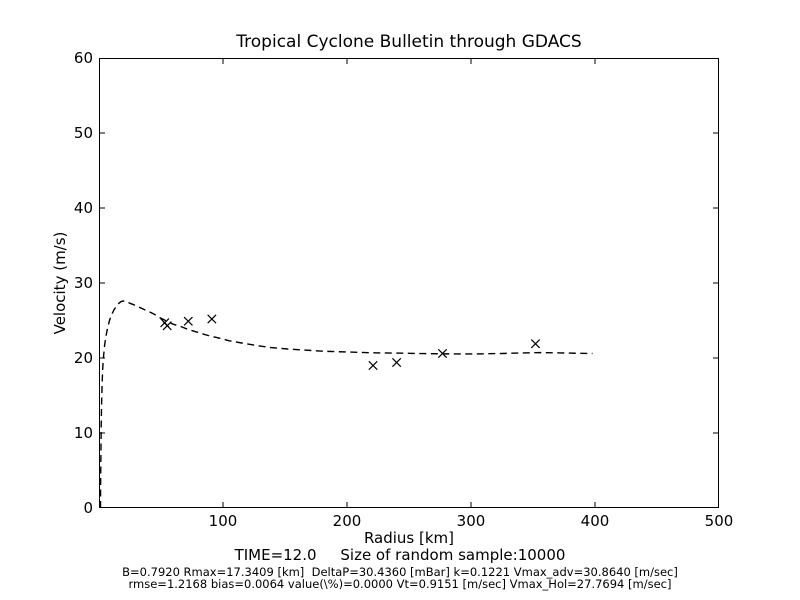  I want to click on y-tick-label: 40, so click(83, 208).